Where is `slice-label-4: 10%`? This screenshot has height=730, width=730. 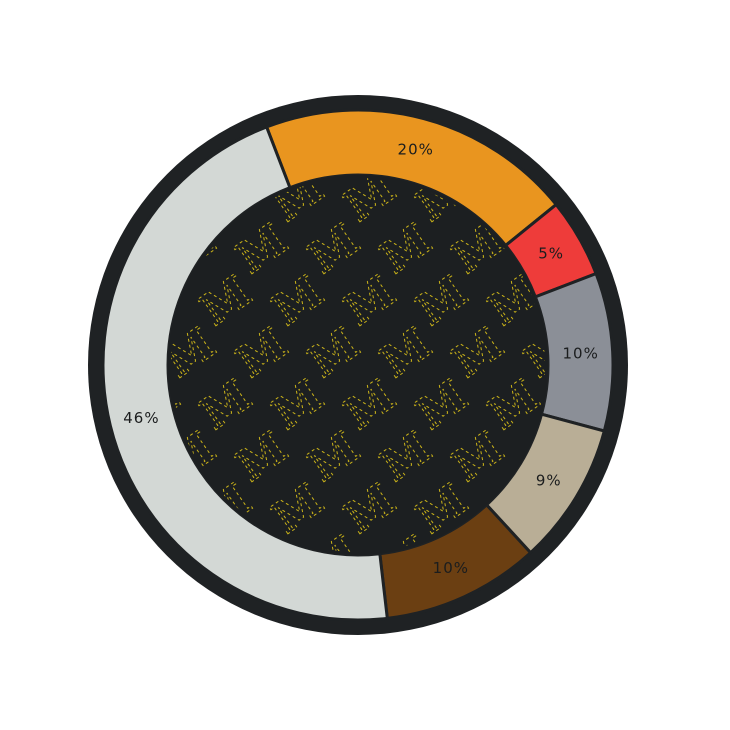
slice-label-4: 10% is located at coordinates (451, 568).